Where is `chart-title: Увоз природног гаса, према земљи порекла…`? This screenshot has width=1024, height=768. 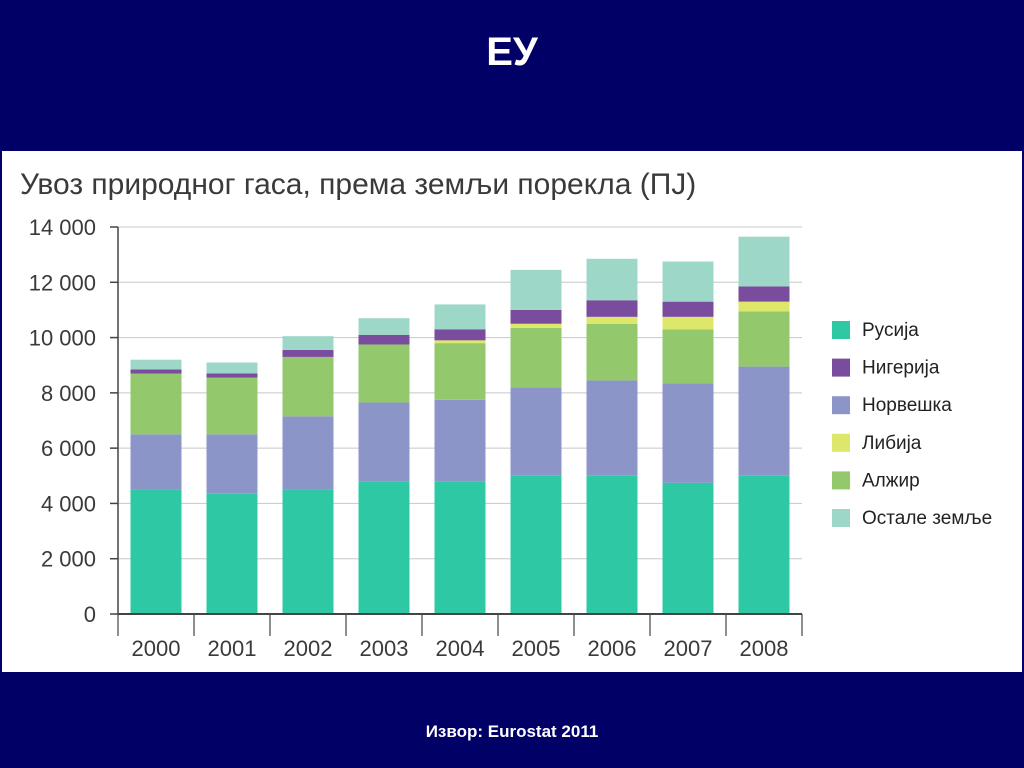 chart-title: Увоз природног гаса, према земљи порекла… is located at coordinates (358, 184).